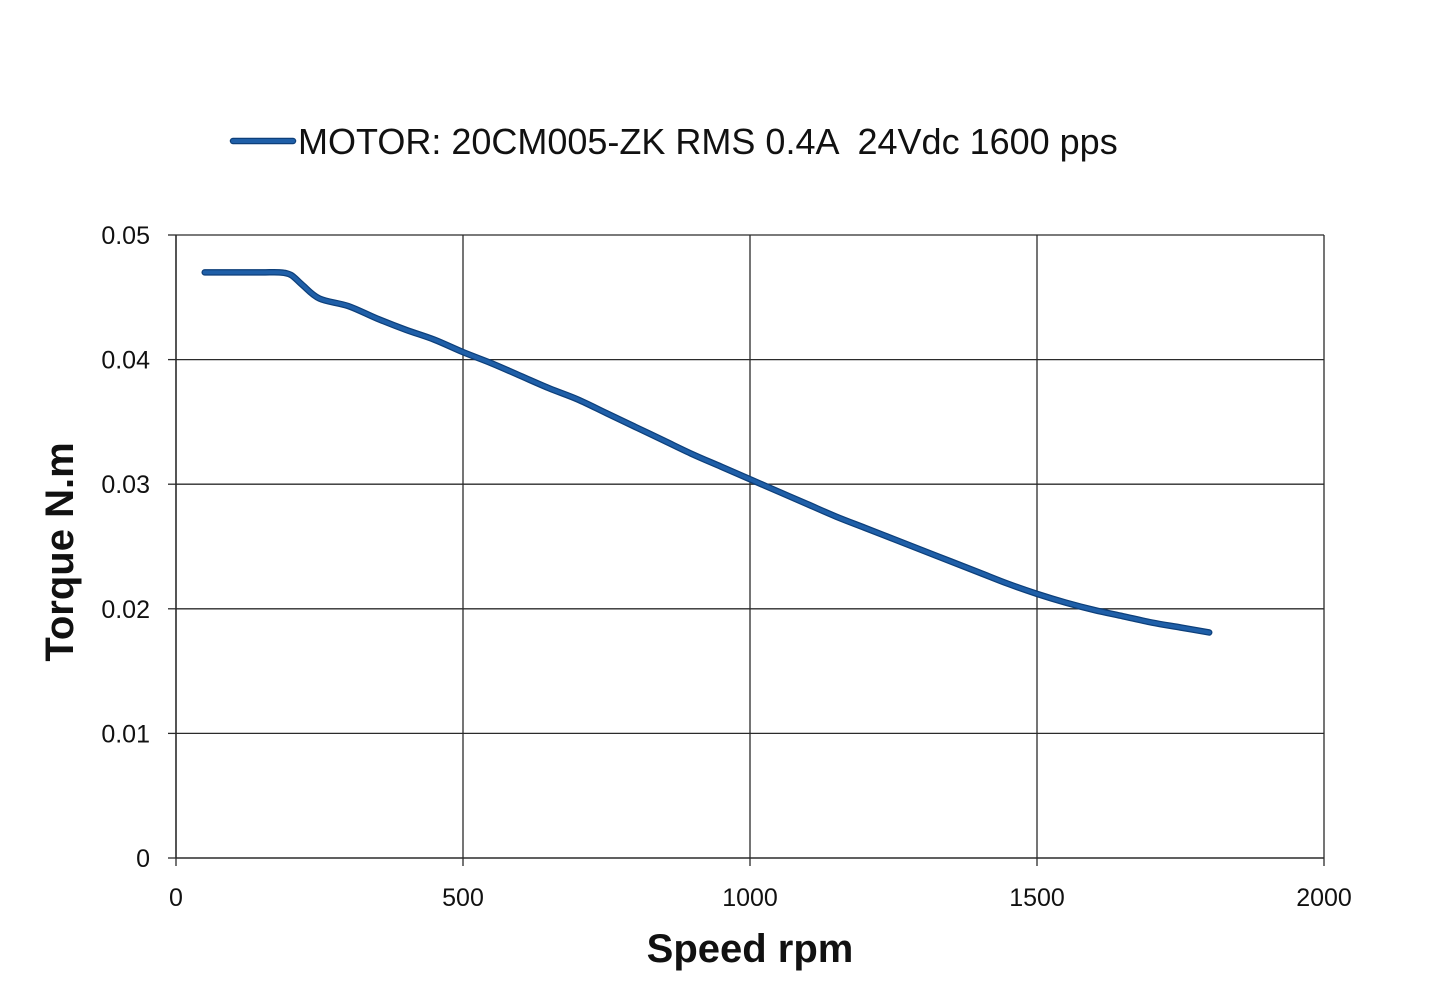 The width and height of the screenshot is (1445, 993). I want to click on x-axis-title: Speed rpm, so click(750, 949).